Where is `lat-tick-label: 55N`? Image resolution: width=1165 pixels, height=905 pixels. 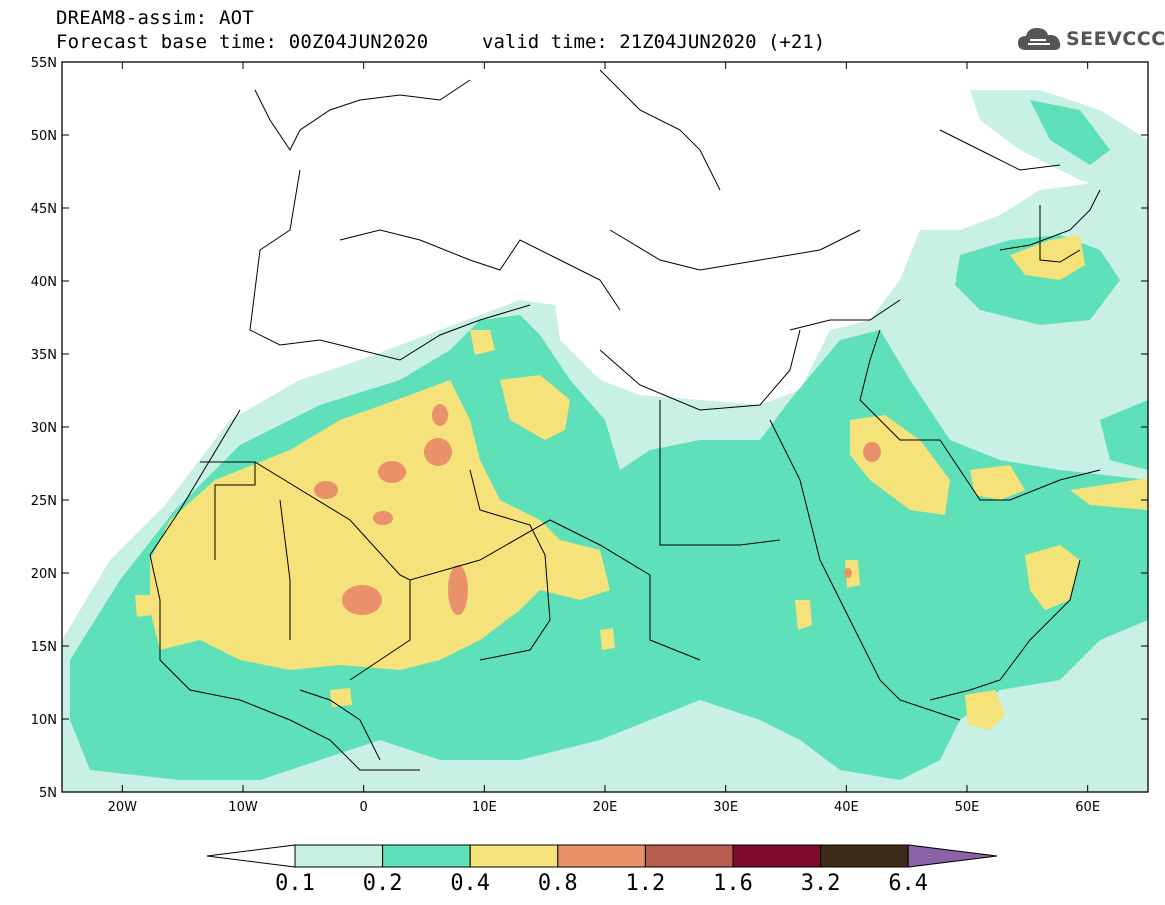 lat-tick-label: 55N is located at coordinates (44, 63).